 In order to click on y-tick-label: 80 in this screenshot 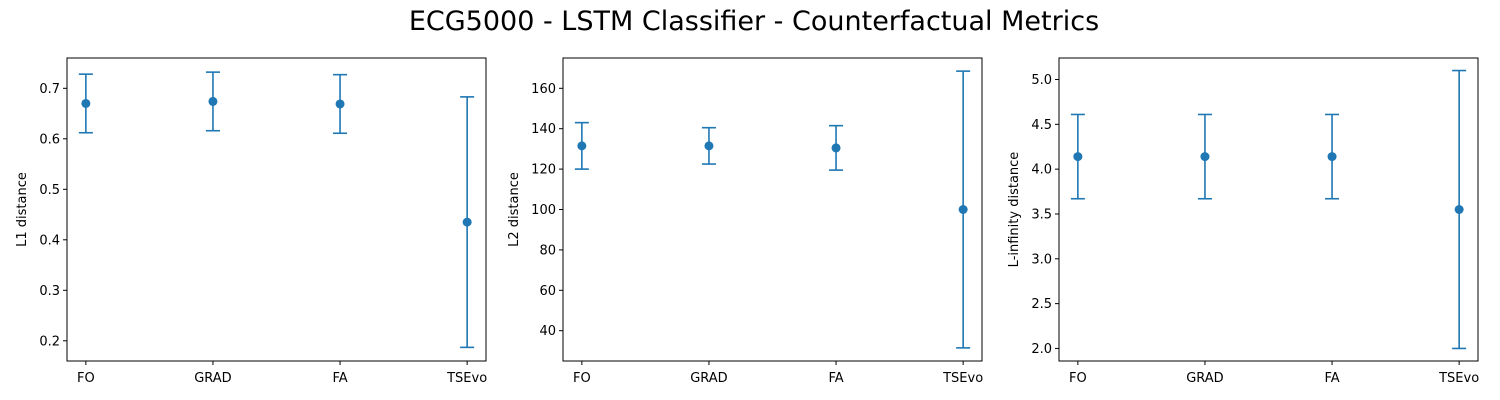, I will do `click(547, 250)`.